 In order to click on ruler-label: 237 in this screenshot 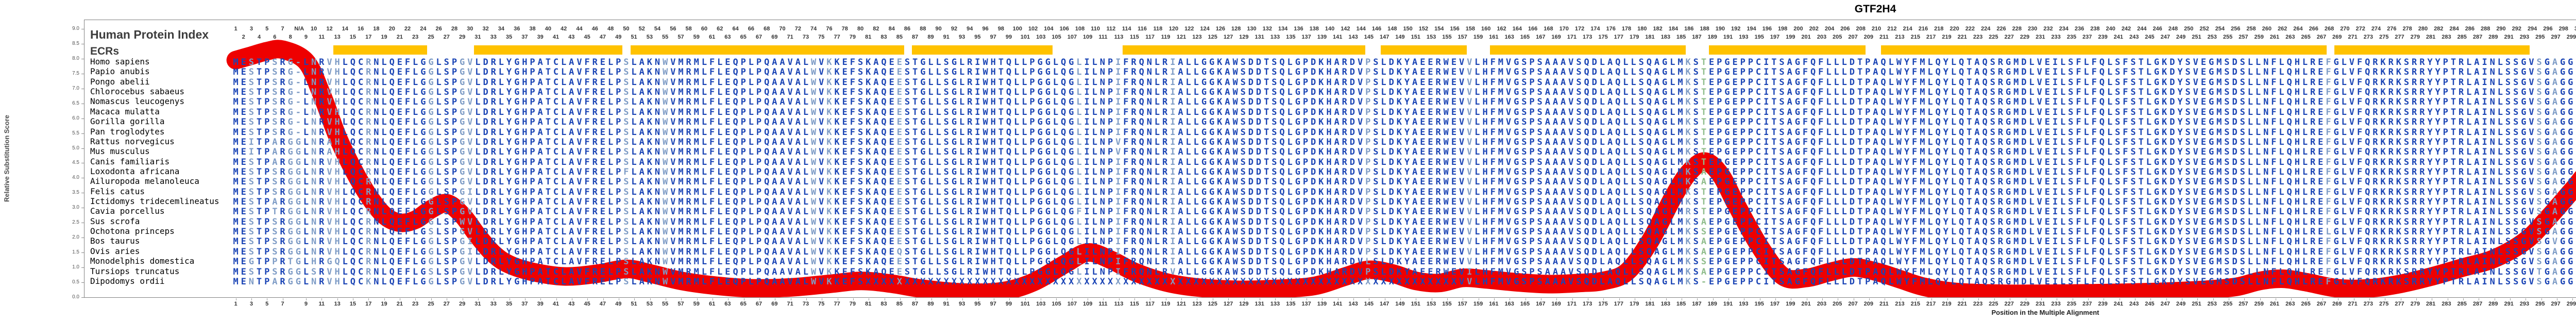, I will do `click(2087, 37)`.